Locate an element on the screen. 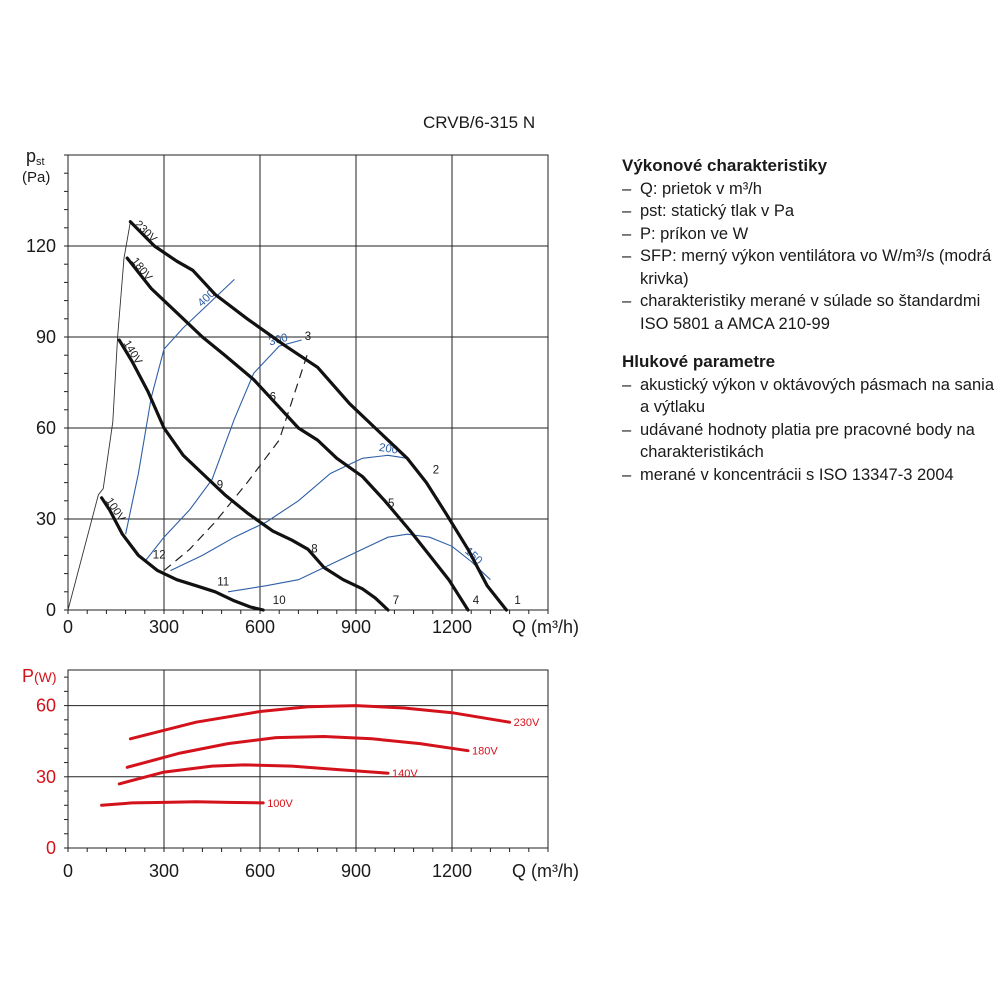 Image resolution: width=1000 pixels, height=1000 pixels. power-y-axis-label: P(W) is located at coordinates (39, 676).